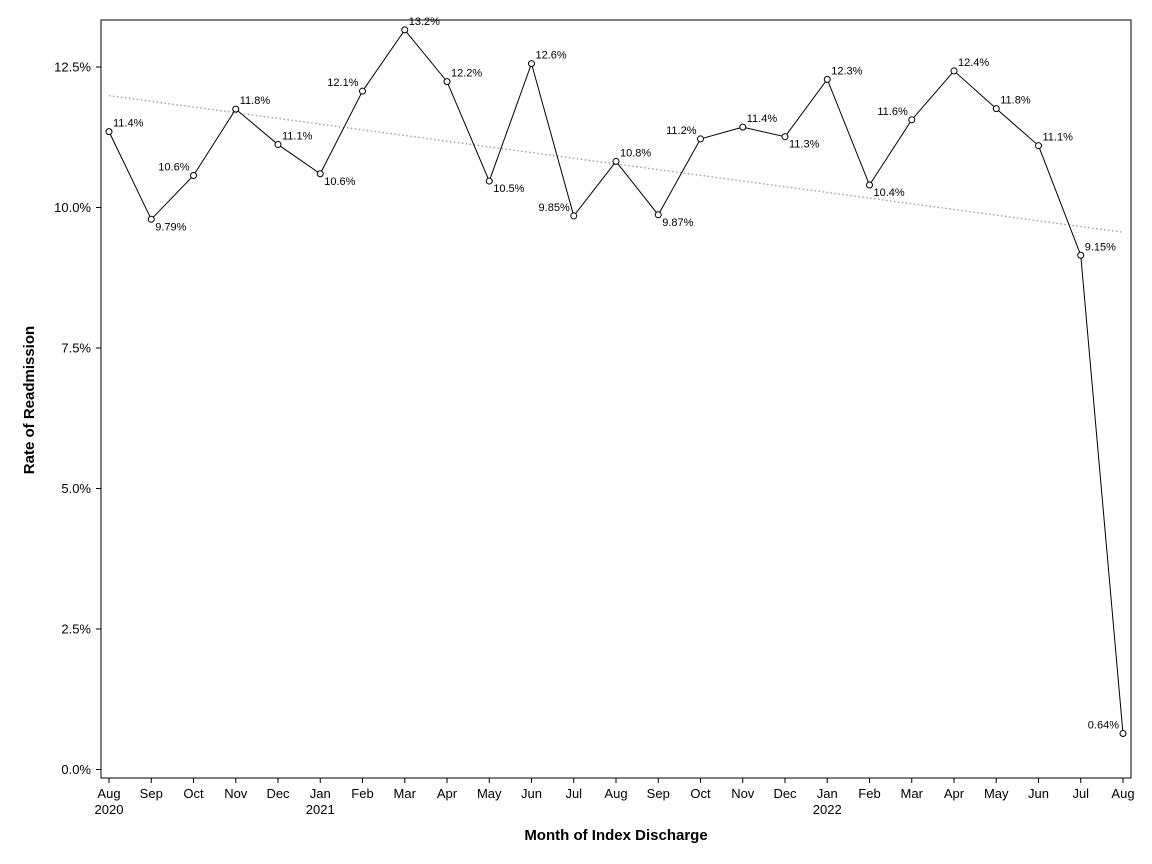  What do you see at coordinates (551, 56) in the screenshot?
I see `data-label: 12.6%` at bounding box center [551, 56].